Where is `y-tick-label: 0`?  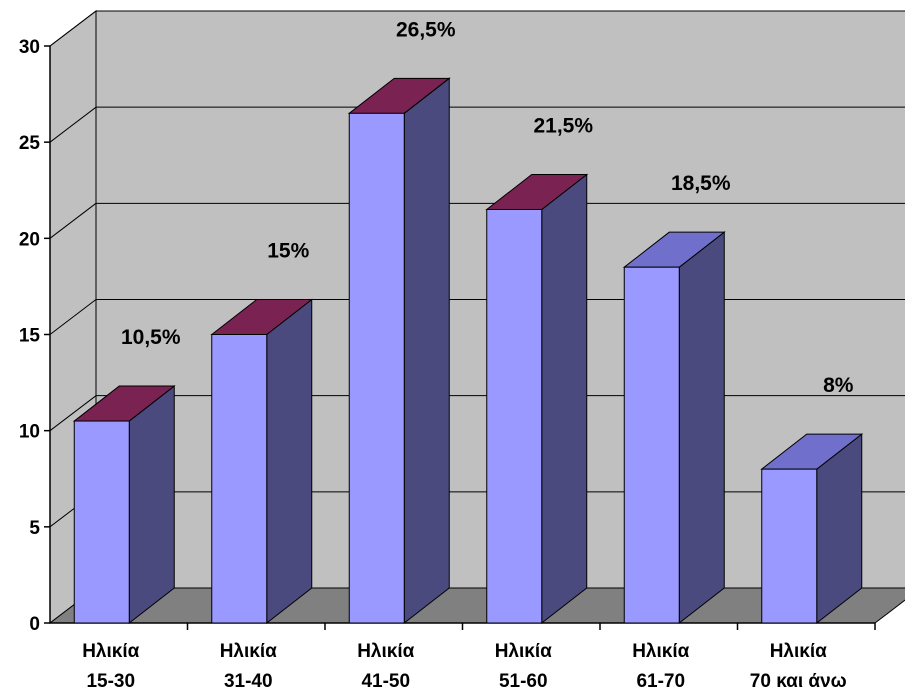
y-tick-label: 0 is located at coordinates (34, 624).